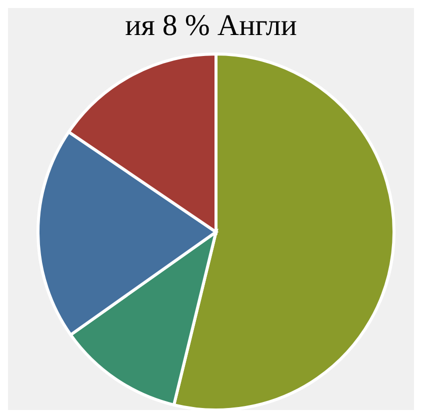 This screenshot has height=418, width=422. Describe the element at coordinates (211, 26) in the screenshot. I see `text: ия 8 % Англи` at that location.